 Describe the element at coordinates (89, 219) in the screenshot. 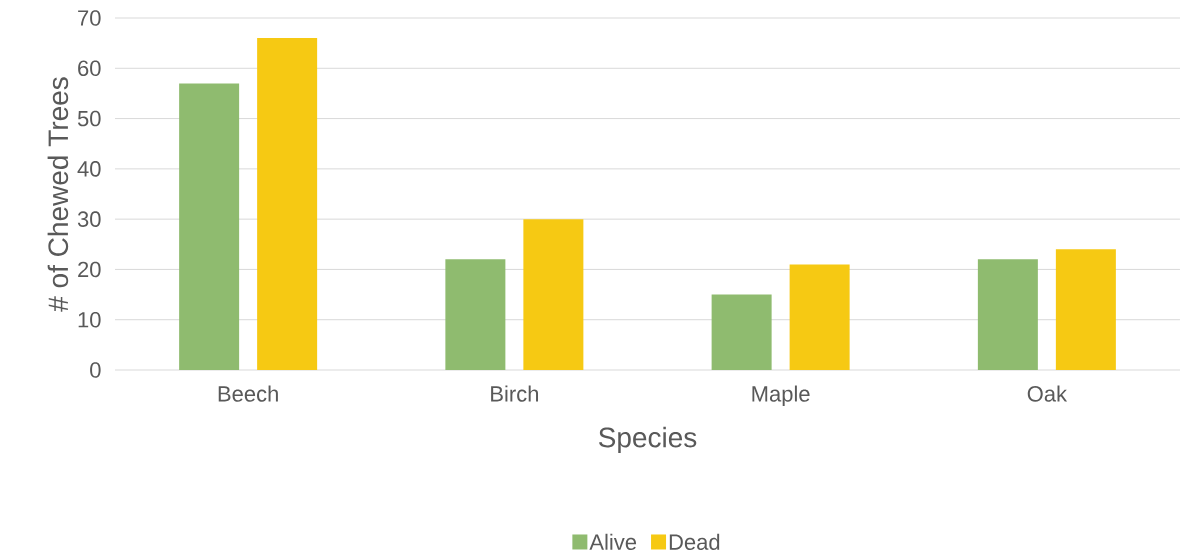

I see `y-tick-label: 30` at that location.